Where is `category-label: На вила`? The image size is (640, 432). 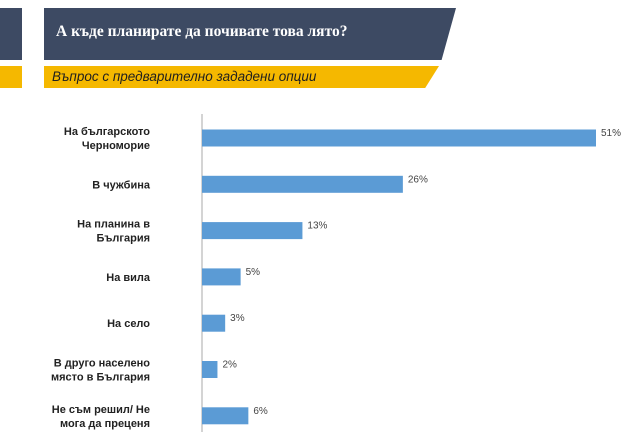 category-label: На вила is located at coordinates (128, 278).